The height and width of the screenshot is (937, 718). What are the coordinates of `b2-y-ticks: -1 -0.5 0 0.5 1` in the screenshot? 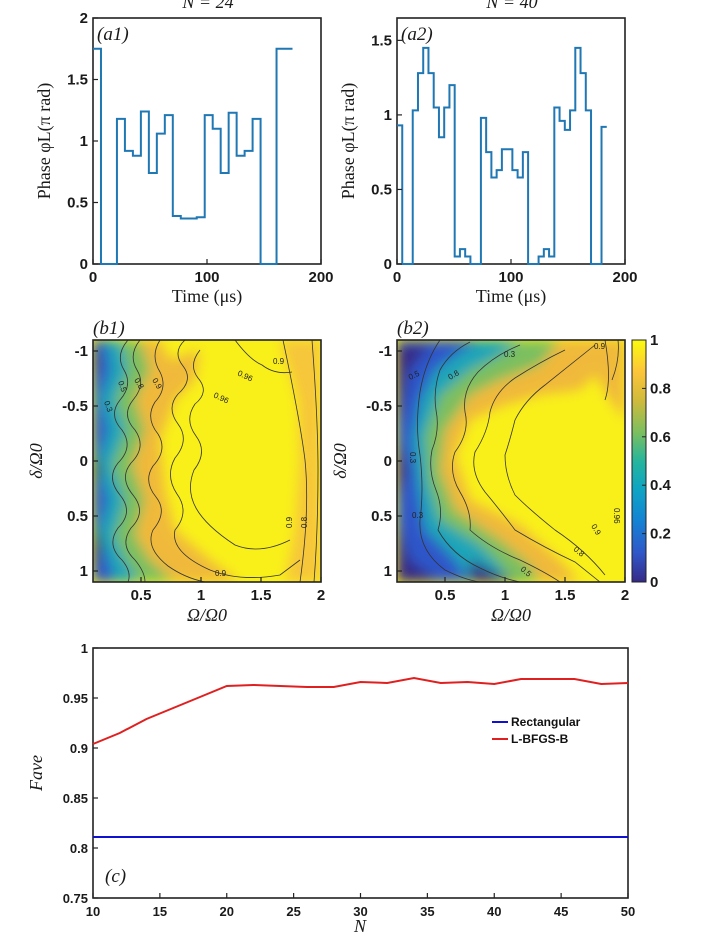 It's located at (384, 461).